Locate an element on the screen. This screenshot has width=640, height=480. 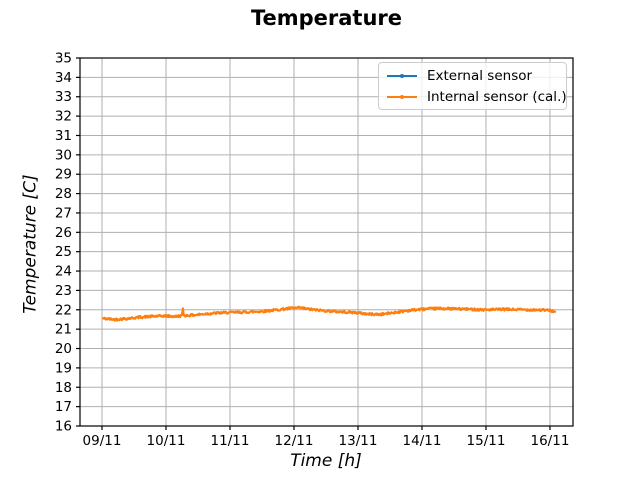
legend-entry-internal: Internal sensor (cal.) is located at coordinates (476, 96).